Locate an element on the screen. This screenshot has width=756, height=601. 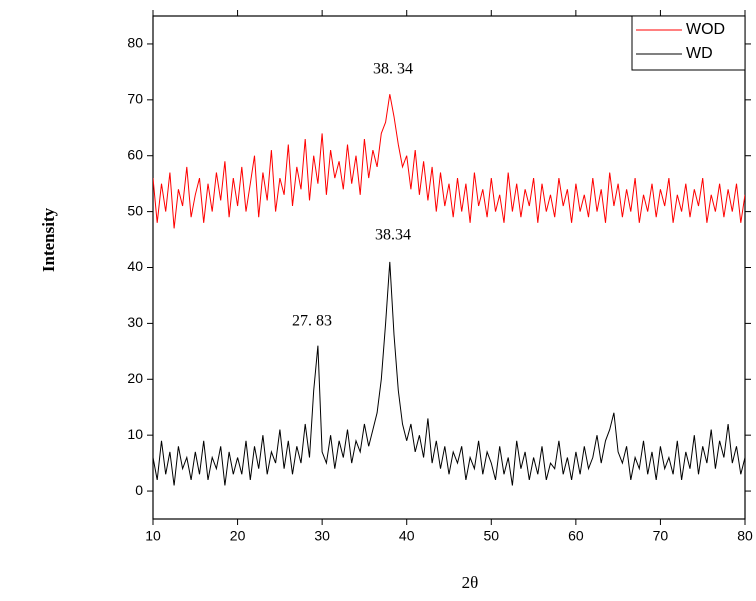
annotation: 38. 34 is located at coordinates (393, 69).